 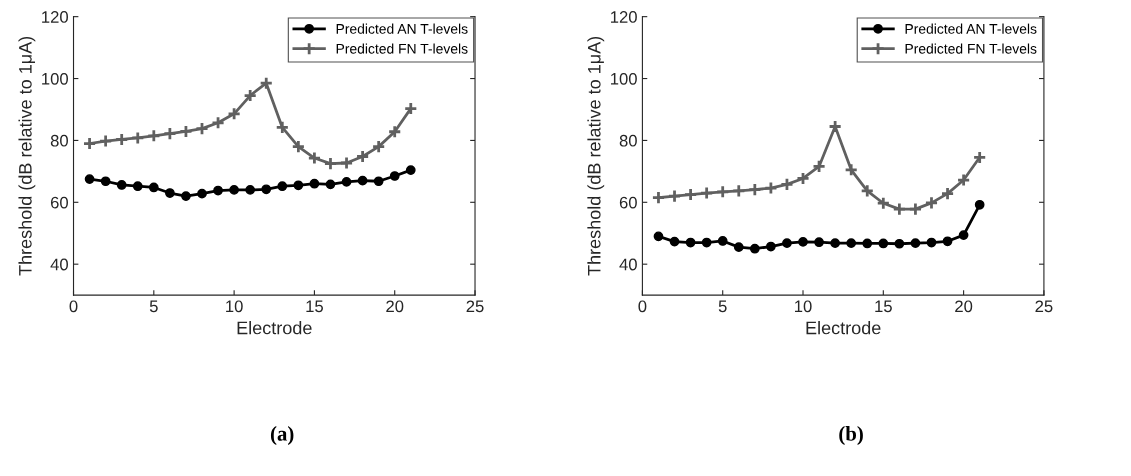 I want to click on y-tick-label: 80, so click(x=628, y=140).